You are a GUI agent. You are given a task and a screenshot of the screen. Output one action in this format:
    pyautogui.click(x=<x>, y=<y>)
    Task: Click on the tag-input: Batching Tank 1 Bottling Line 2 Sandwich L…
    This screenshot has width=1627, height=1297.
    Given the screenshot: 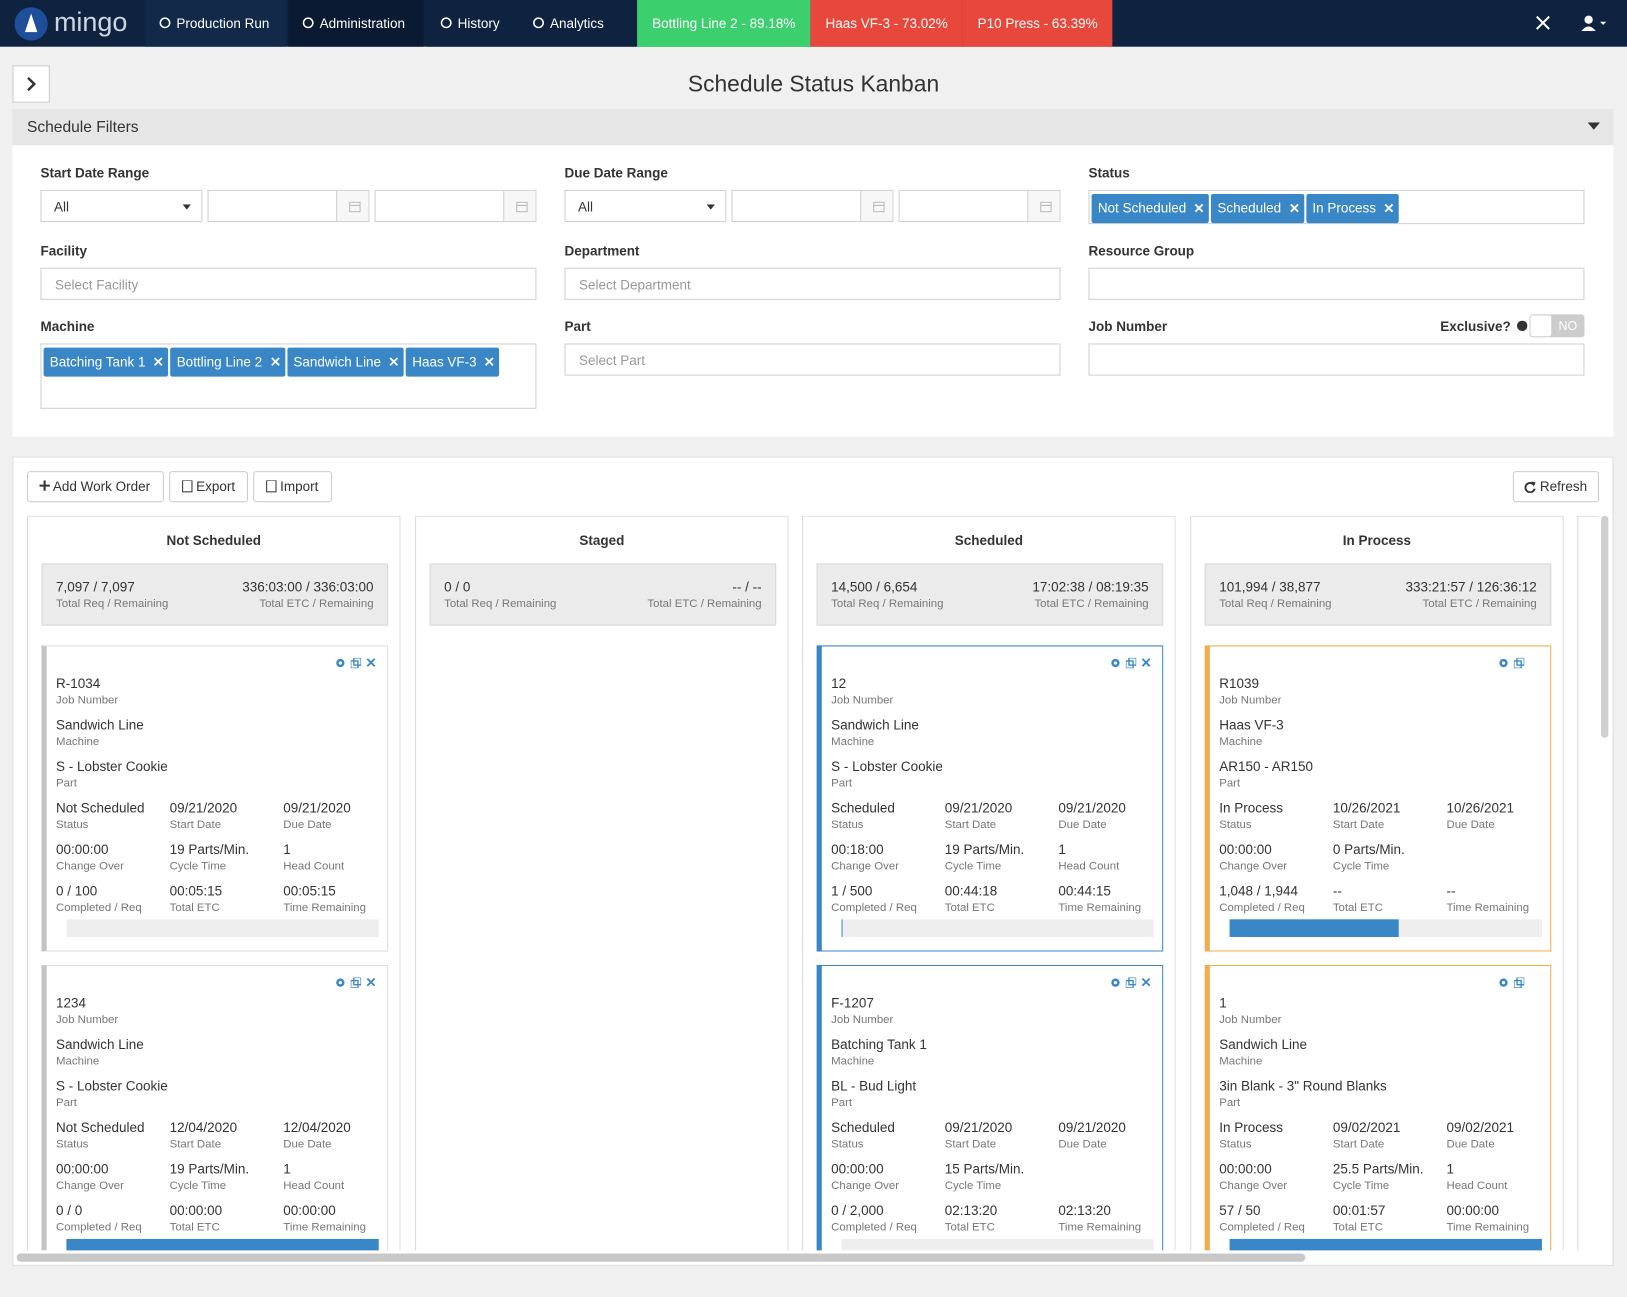 What is the action you would take?
    pyautogui.click(x=288, y=376)
    